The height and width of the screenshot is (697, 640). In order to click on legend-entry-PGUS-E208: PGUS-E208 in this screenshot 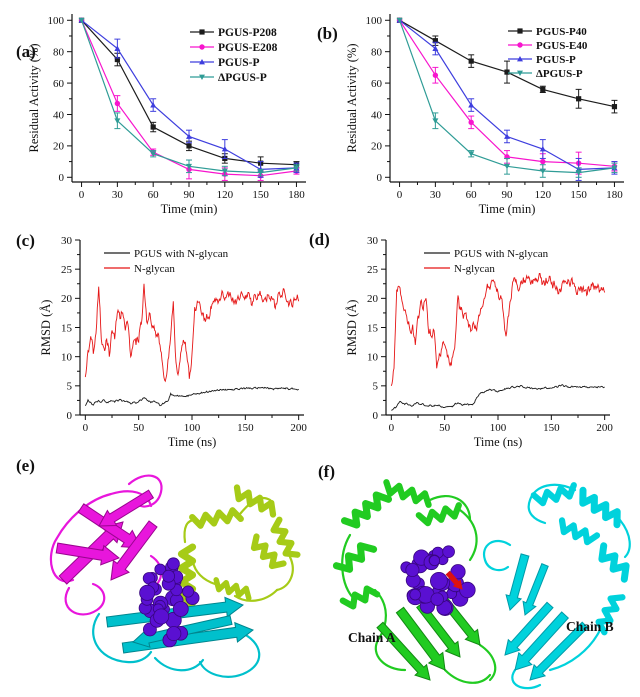, I will do `click(234, 48)`.